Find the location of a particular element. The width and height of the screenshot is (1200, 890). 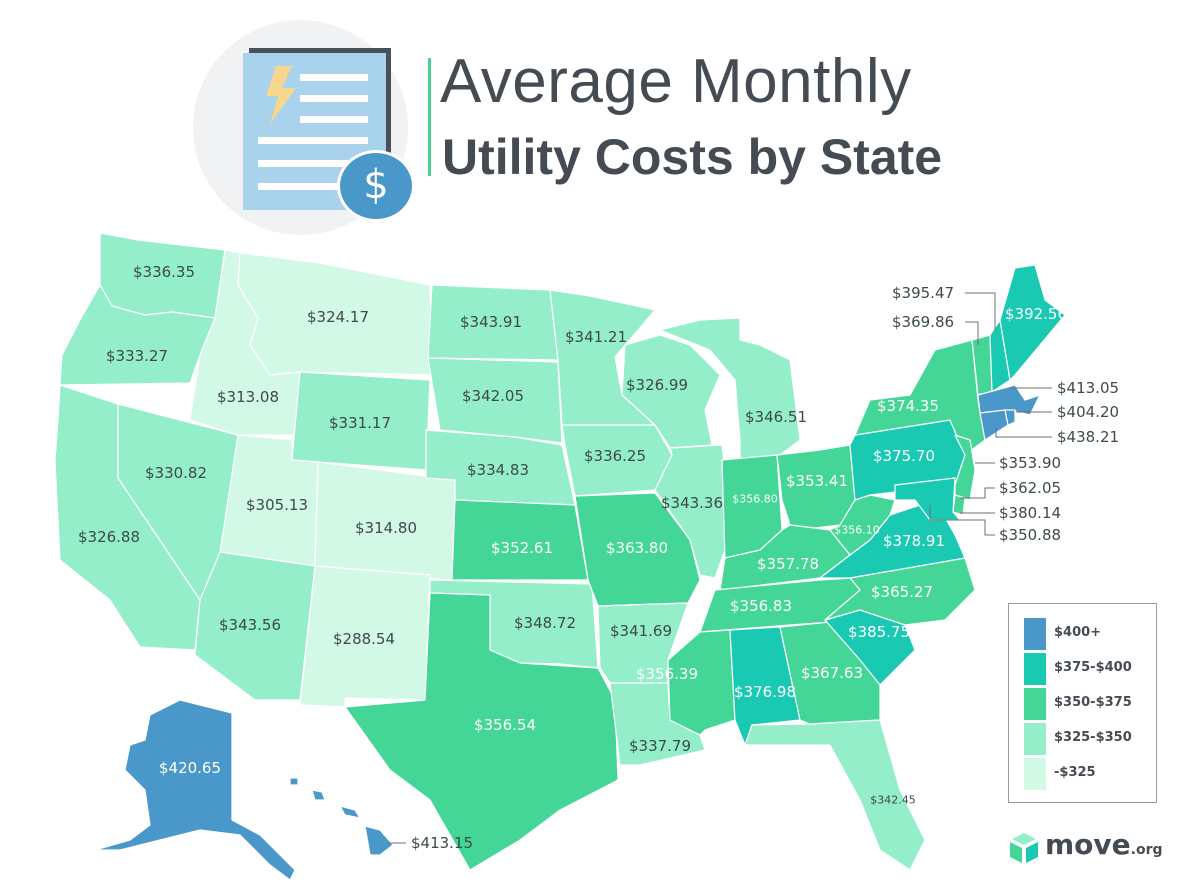

state-tx is located at coordinates (481, 731).